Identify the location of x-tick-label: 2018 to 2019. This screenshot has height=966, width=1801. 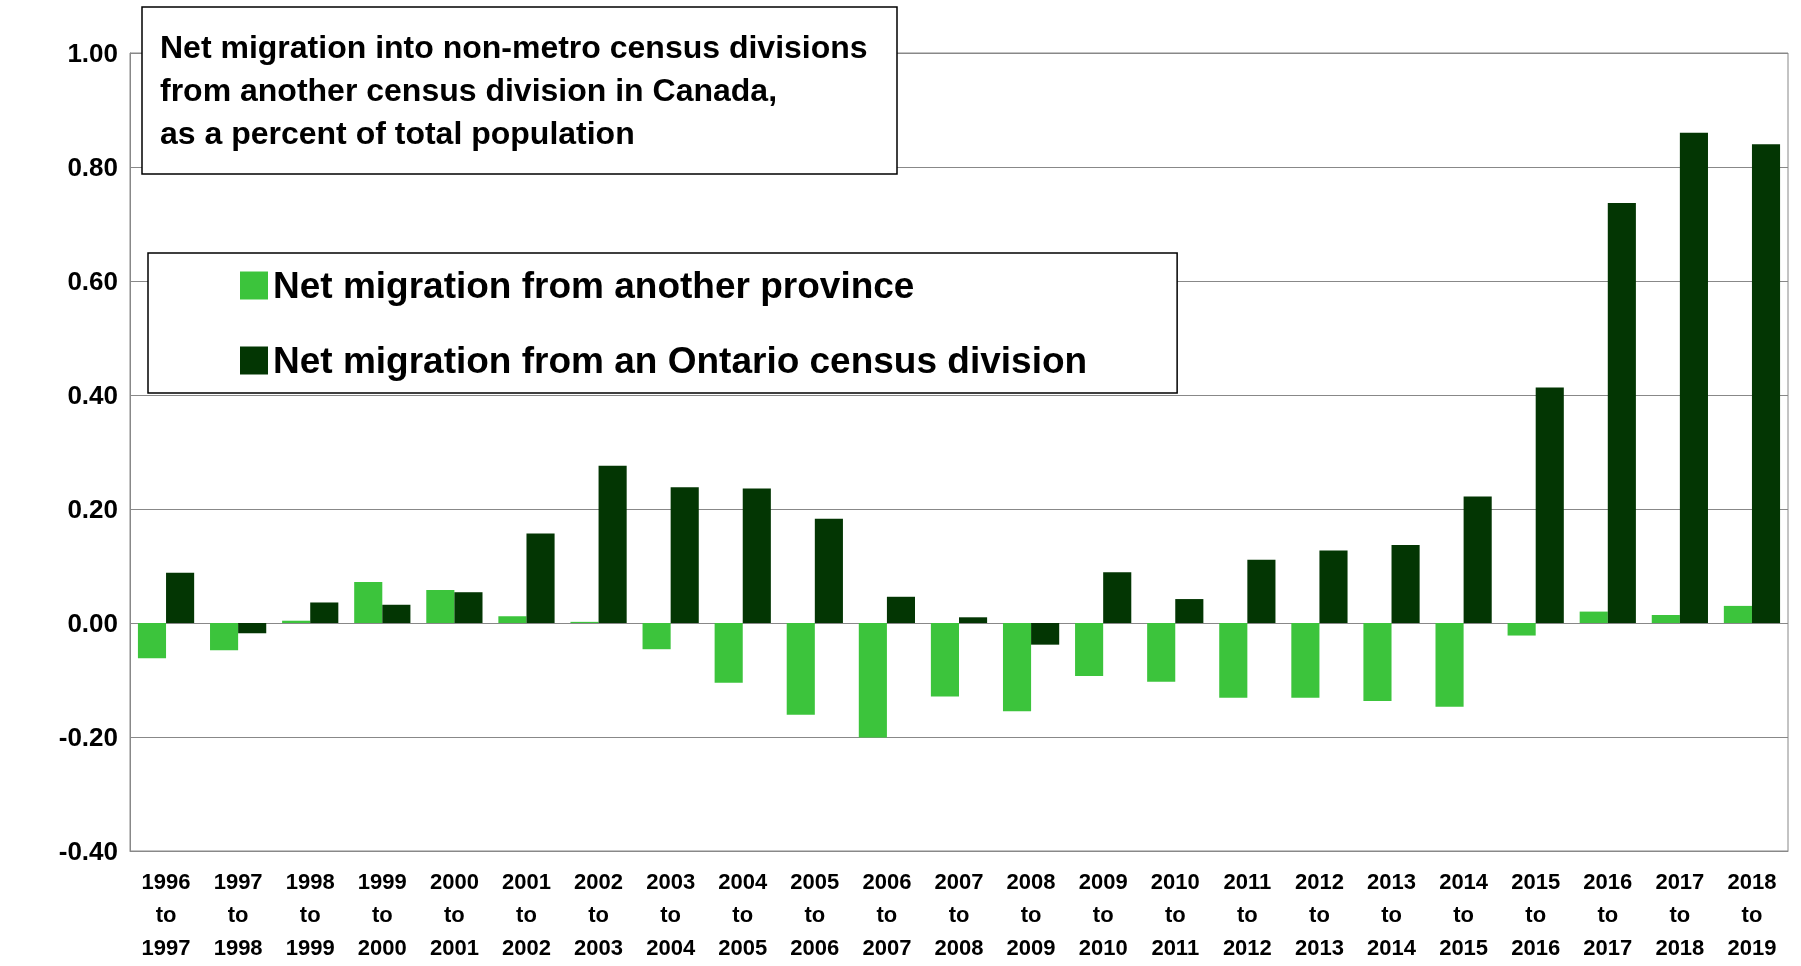
(1752, 914).